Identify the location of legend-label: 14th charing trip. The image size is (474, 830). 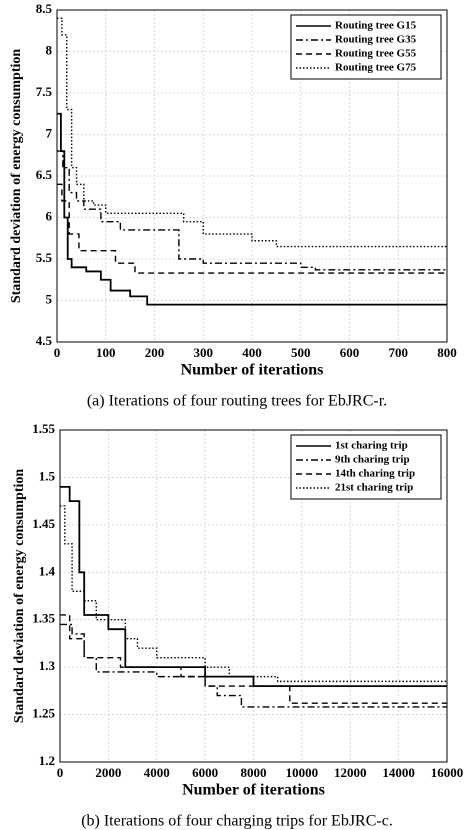
(375, 474).